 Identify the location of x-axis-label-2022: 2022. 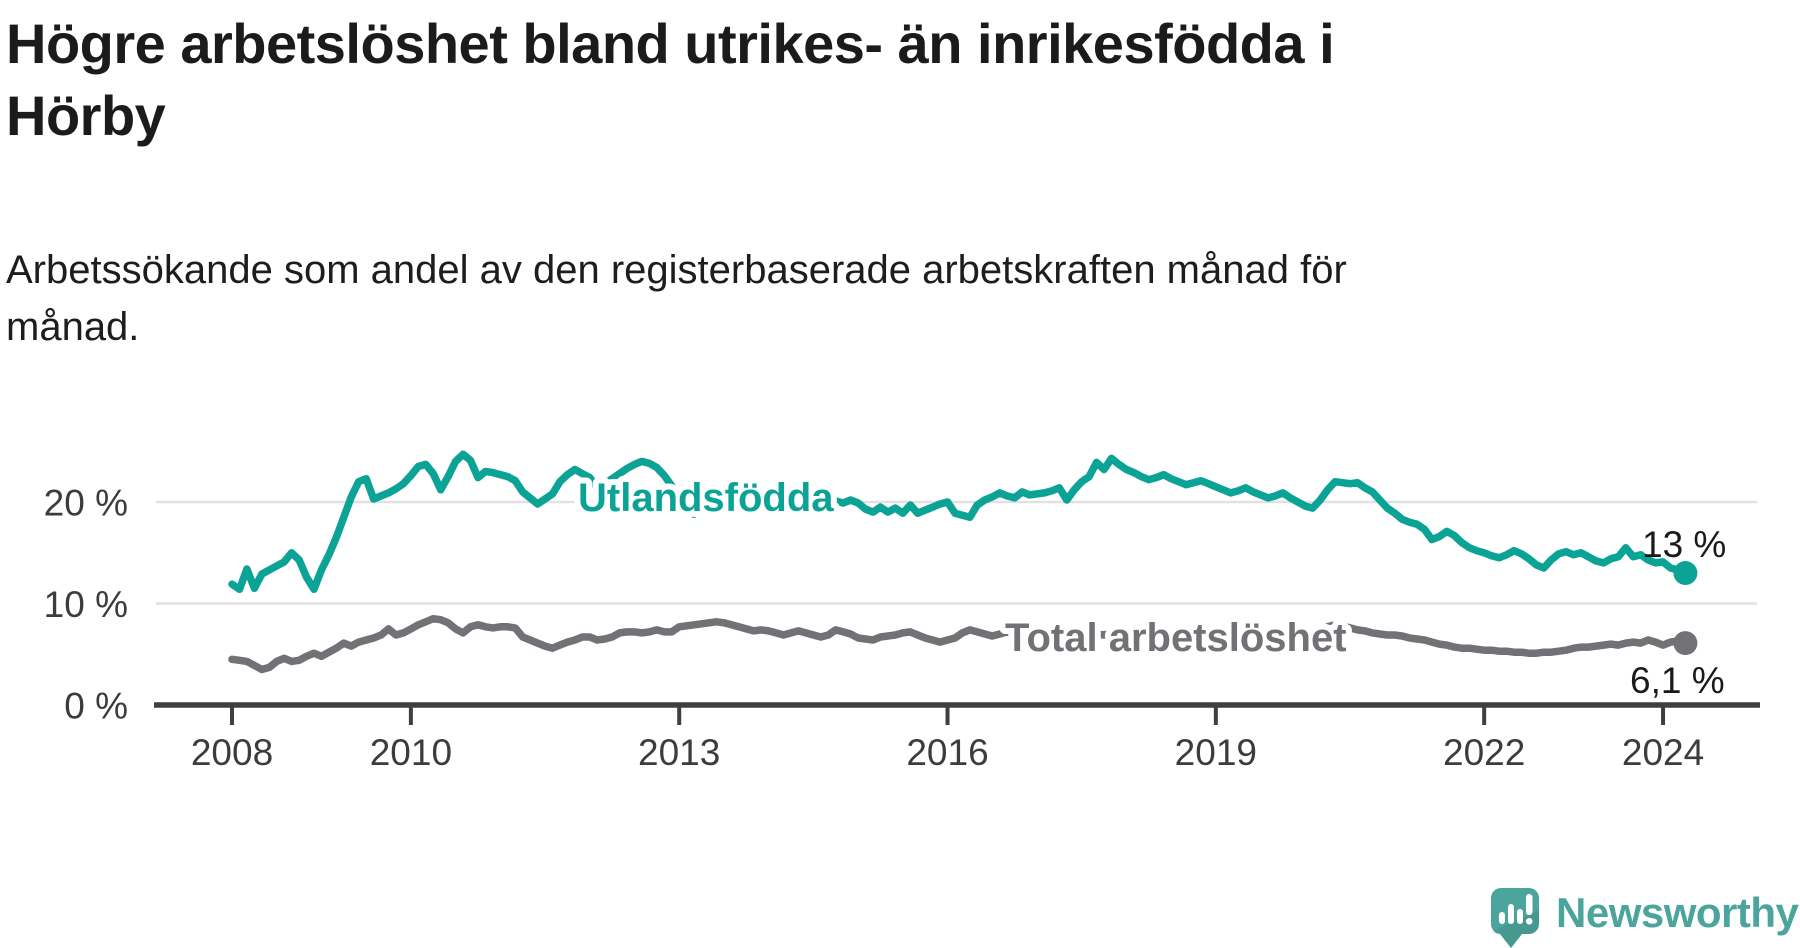
(1484, 752).